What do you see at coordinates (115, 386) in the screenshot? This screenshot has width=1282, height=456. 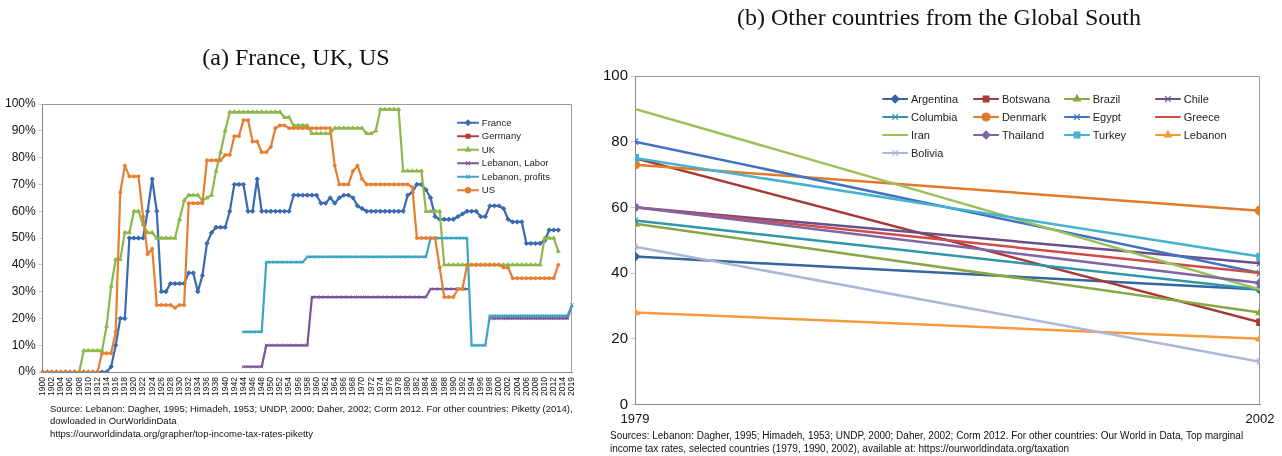 I see `x-tick-label: 1916` at bounding box center [115, 386].